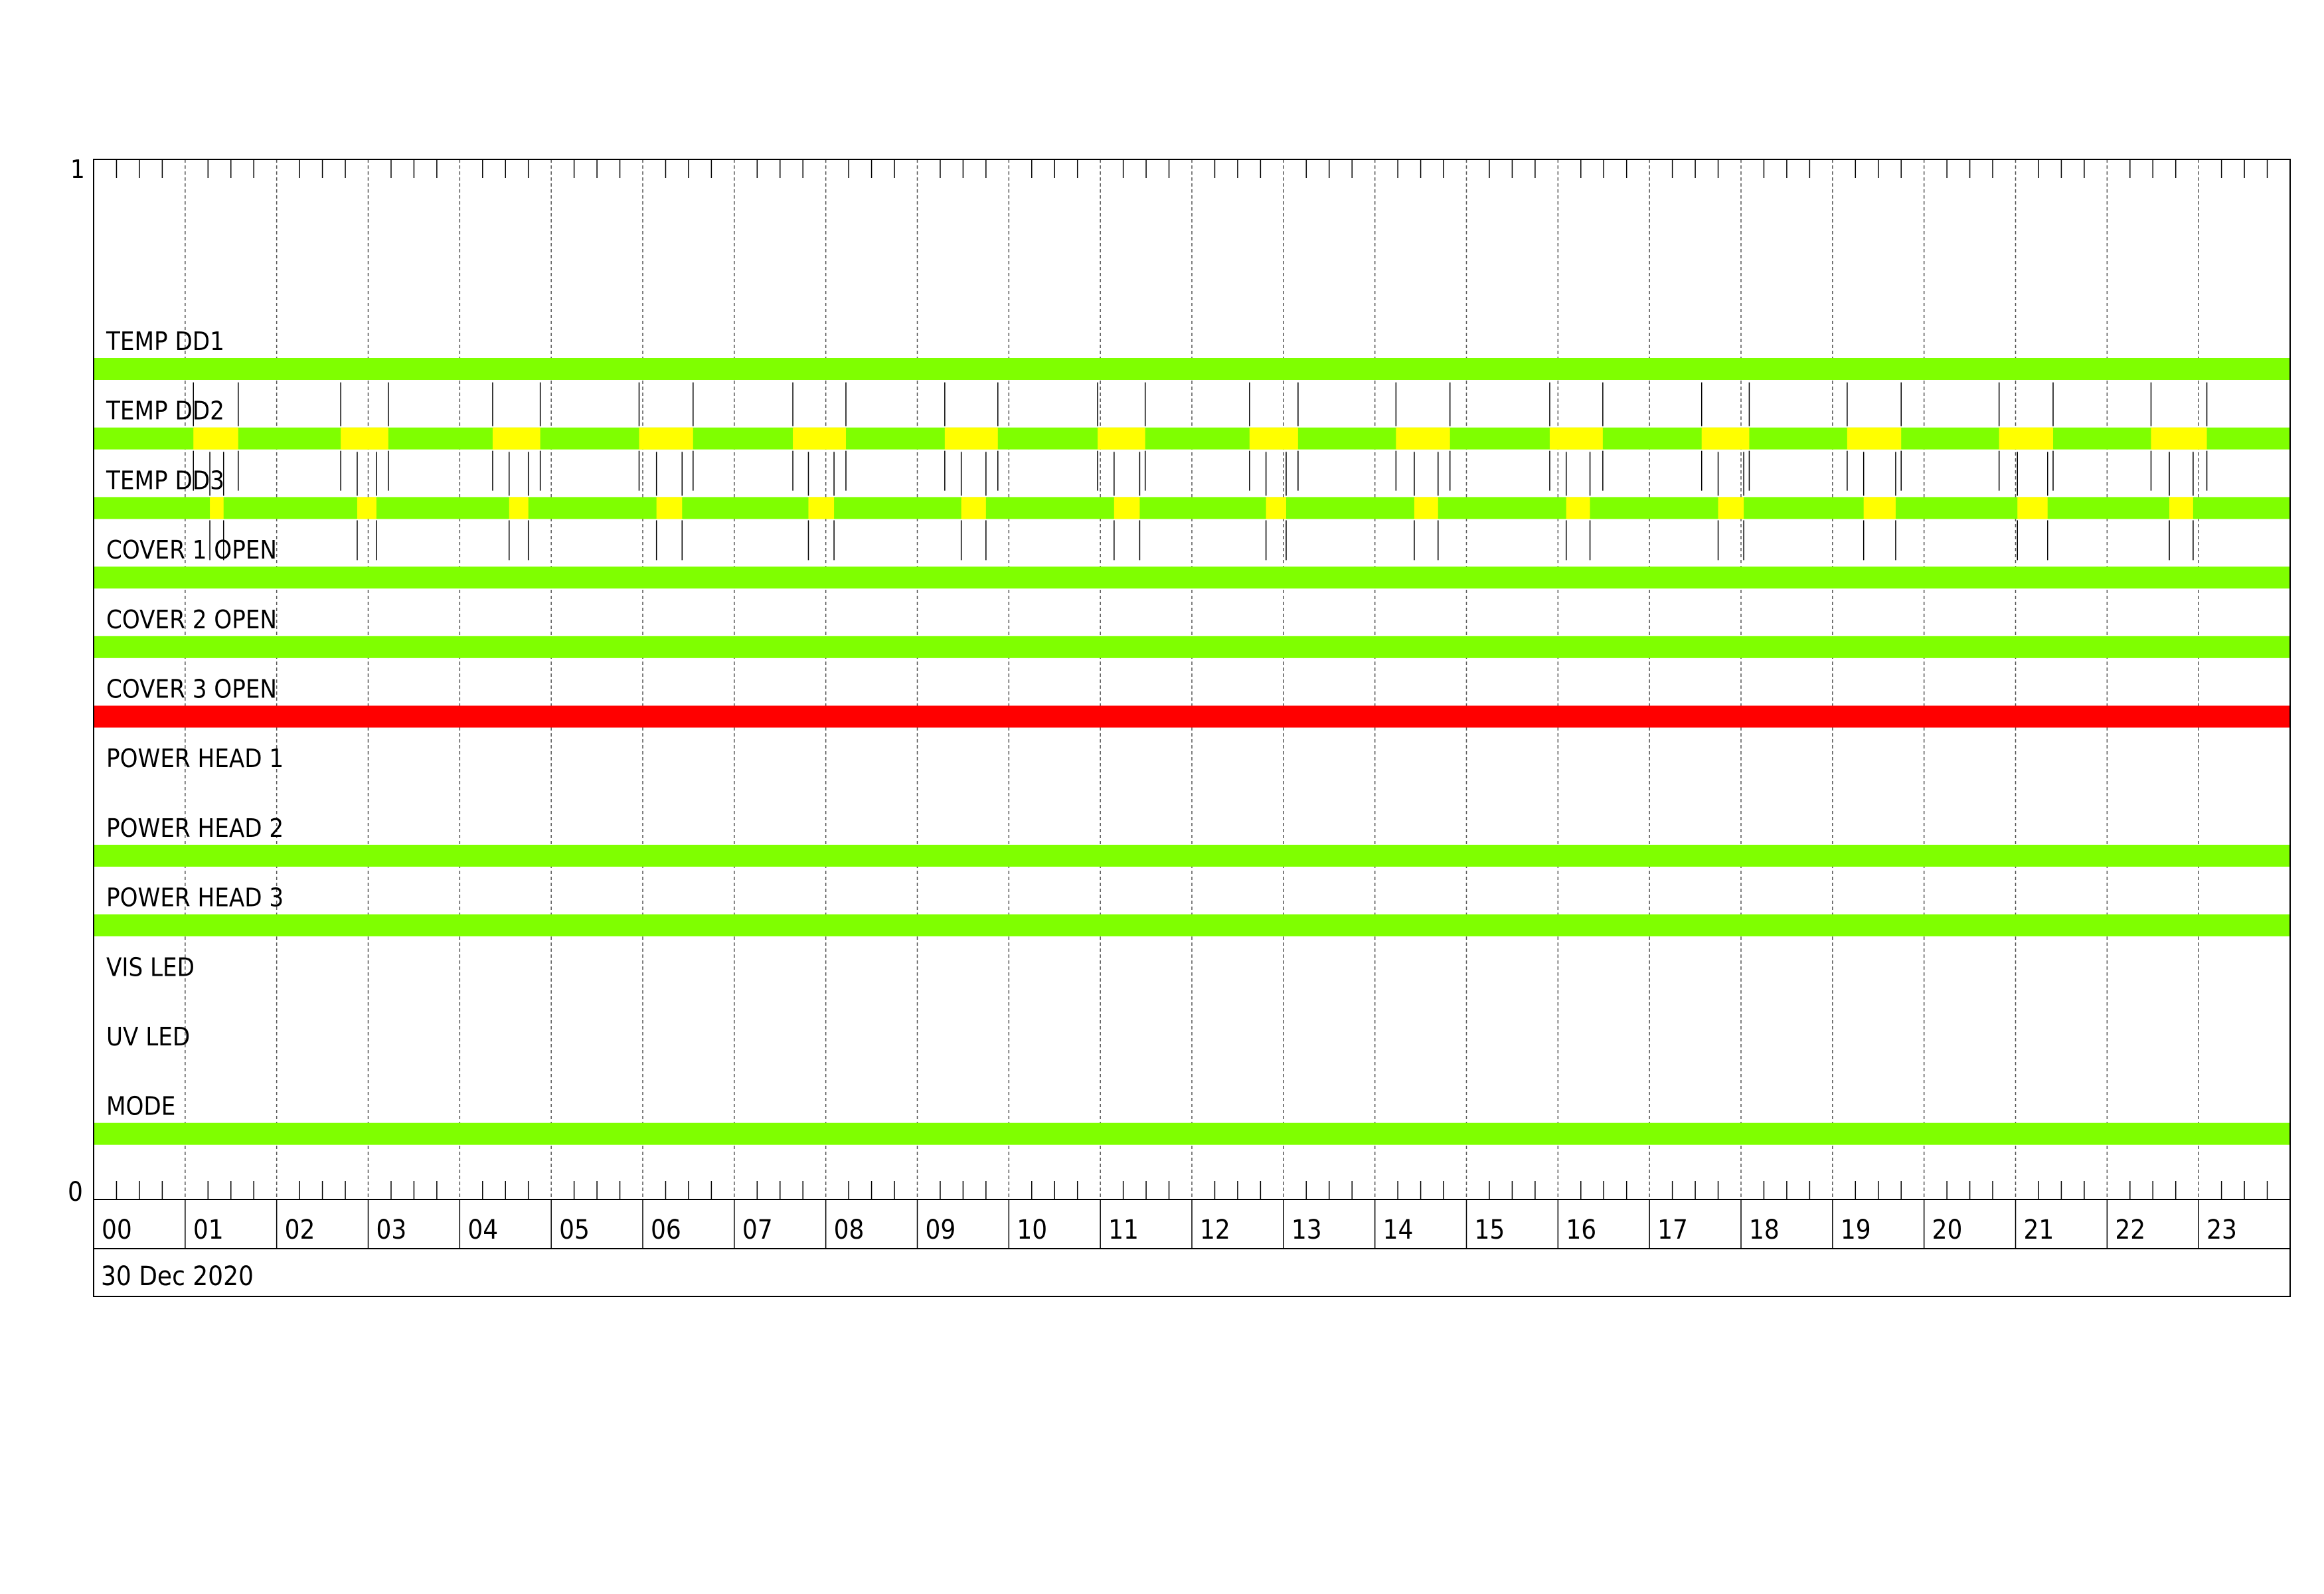 This screenshot has height=1594, width=2324. Describe the element at coordinates (165, 341) in the screenshot. I see `row-label: TEMP DD1` at that location.